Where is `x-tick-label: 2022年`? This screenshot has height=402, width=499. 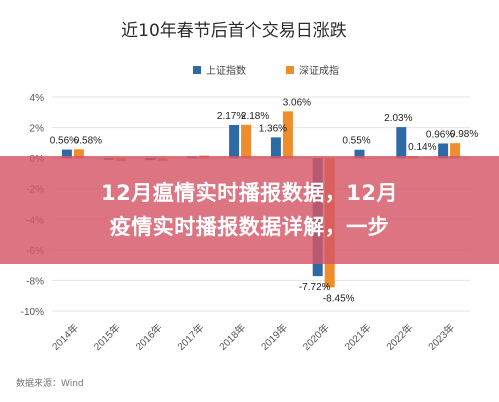 x-tick-label: 2022年 is located at coordinates (399, 337).